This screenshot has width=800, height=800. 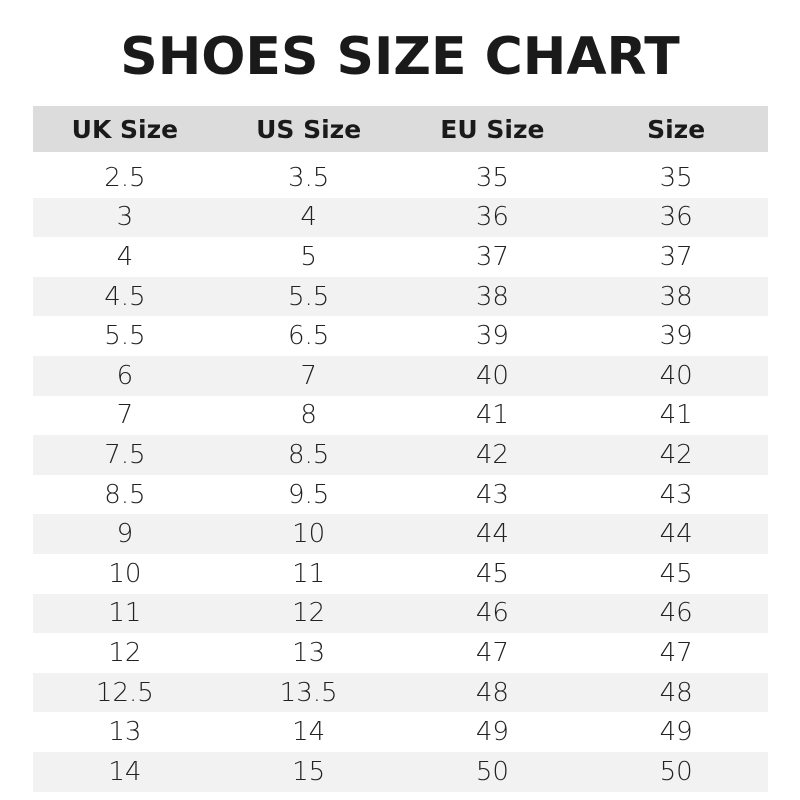 I want to click on cell-uk-size: 12, so click(x=125, y=652).